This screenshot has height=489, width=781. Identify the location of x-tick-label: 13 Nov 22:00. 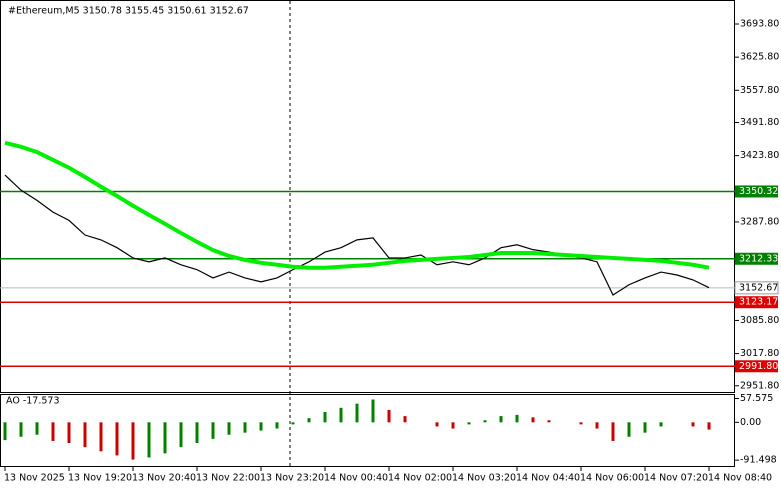
(228, 478).